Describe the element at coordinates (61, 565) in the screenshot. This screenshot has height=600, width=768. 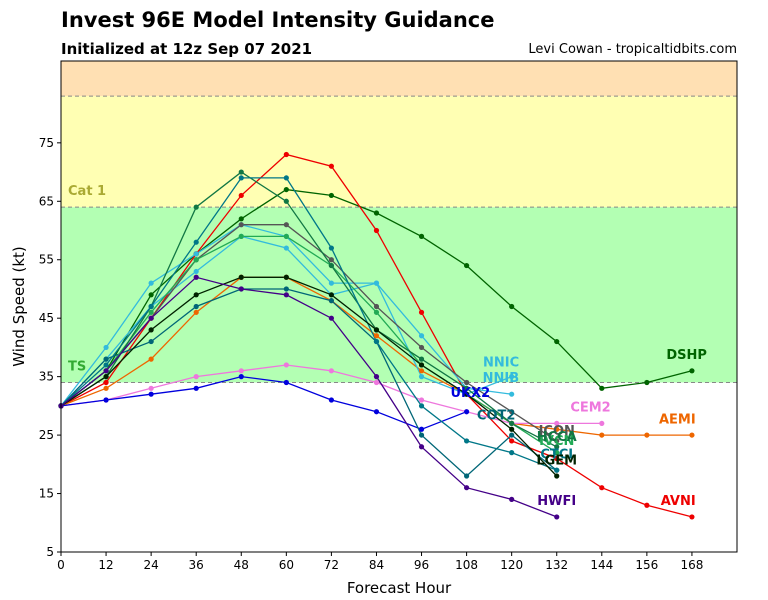
I see `x-tick-label: 0` at that location.